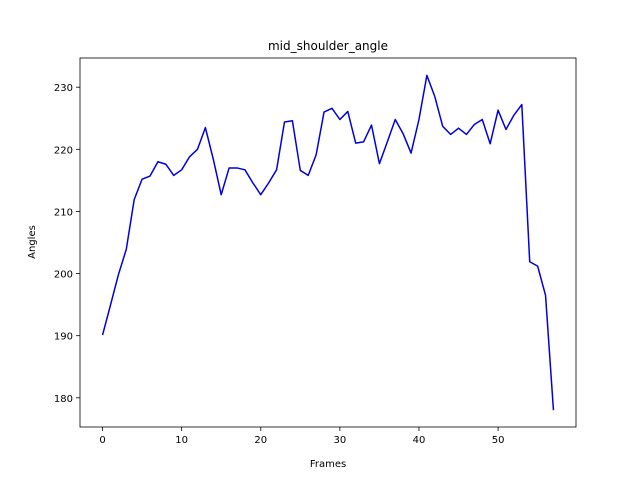  I want to click on x-tick-label: 0, so click(102, 440).